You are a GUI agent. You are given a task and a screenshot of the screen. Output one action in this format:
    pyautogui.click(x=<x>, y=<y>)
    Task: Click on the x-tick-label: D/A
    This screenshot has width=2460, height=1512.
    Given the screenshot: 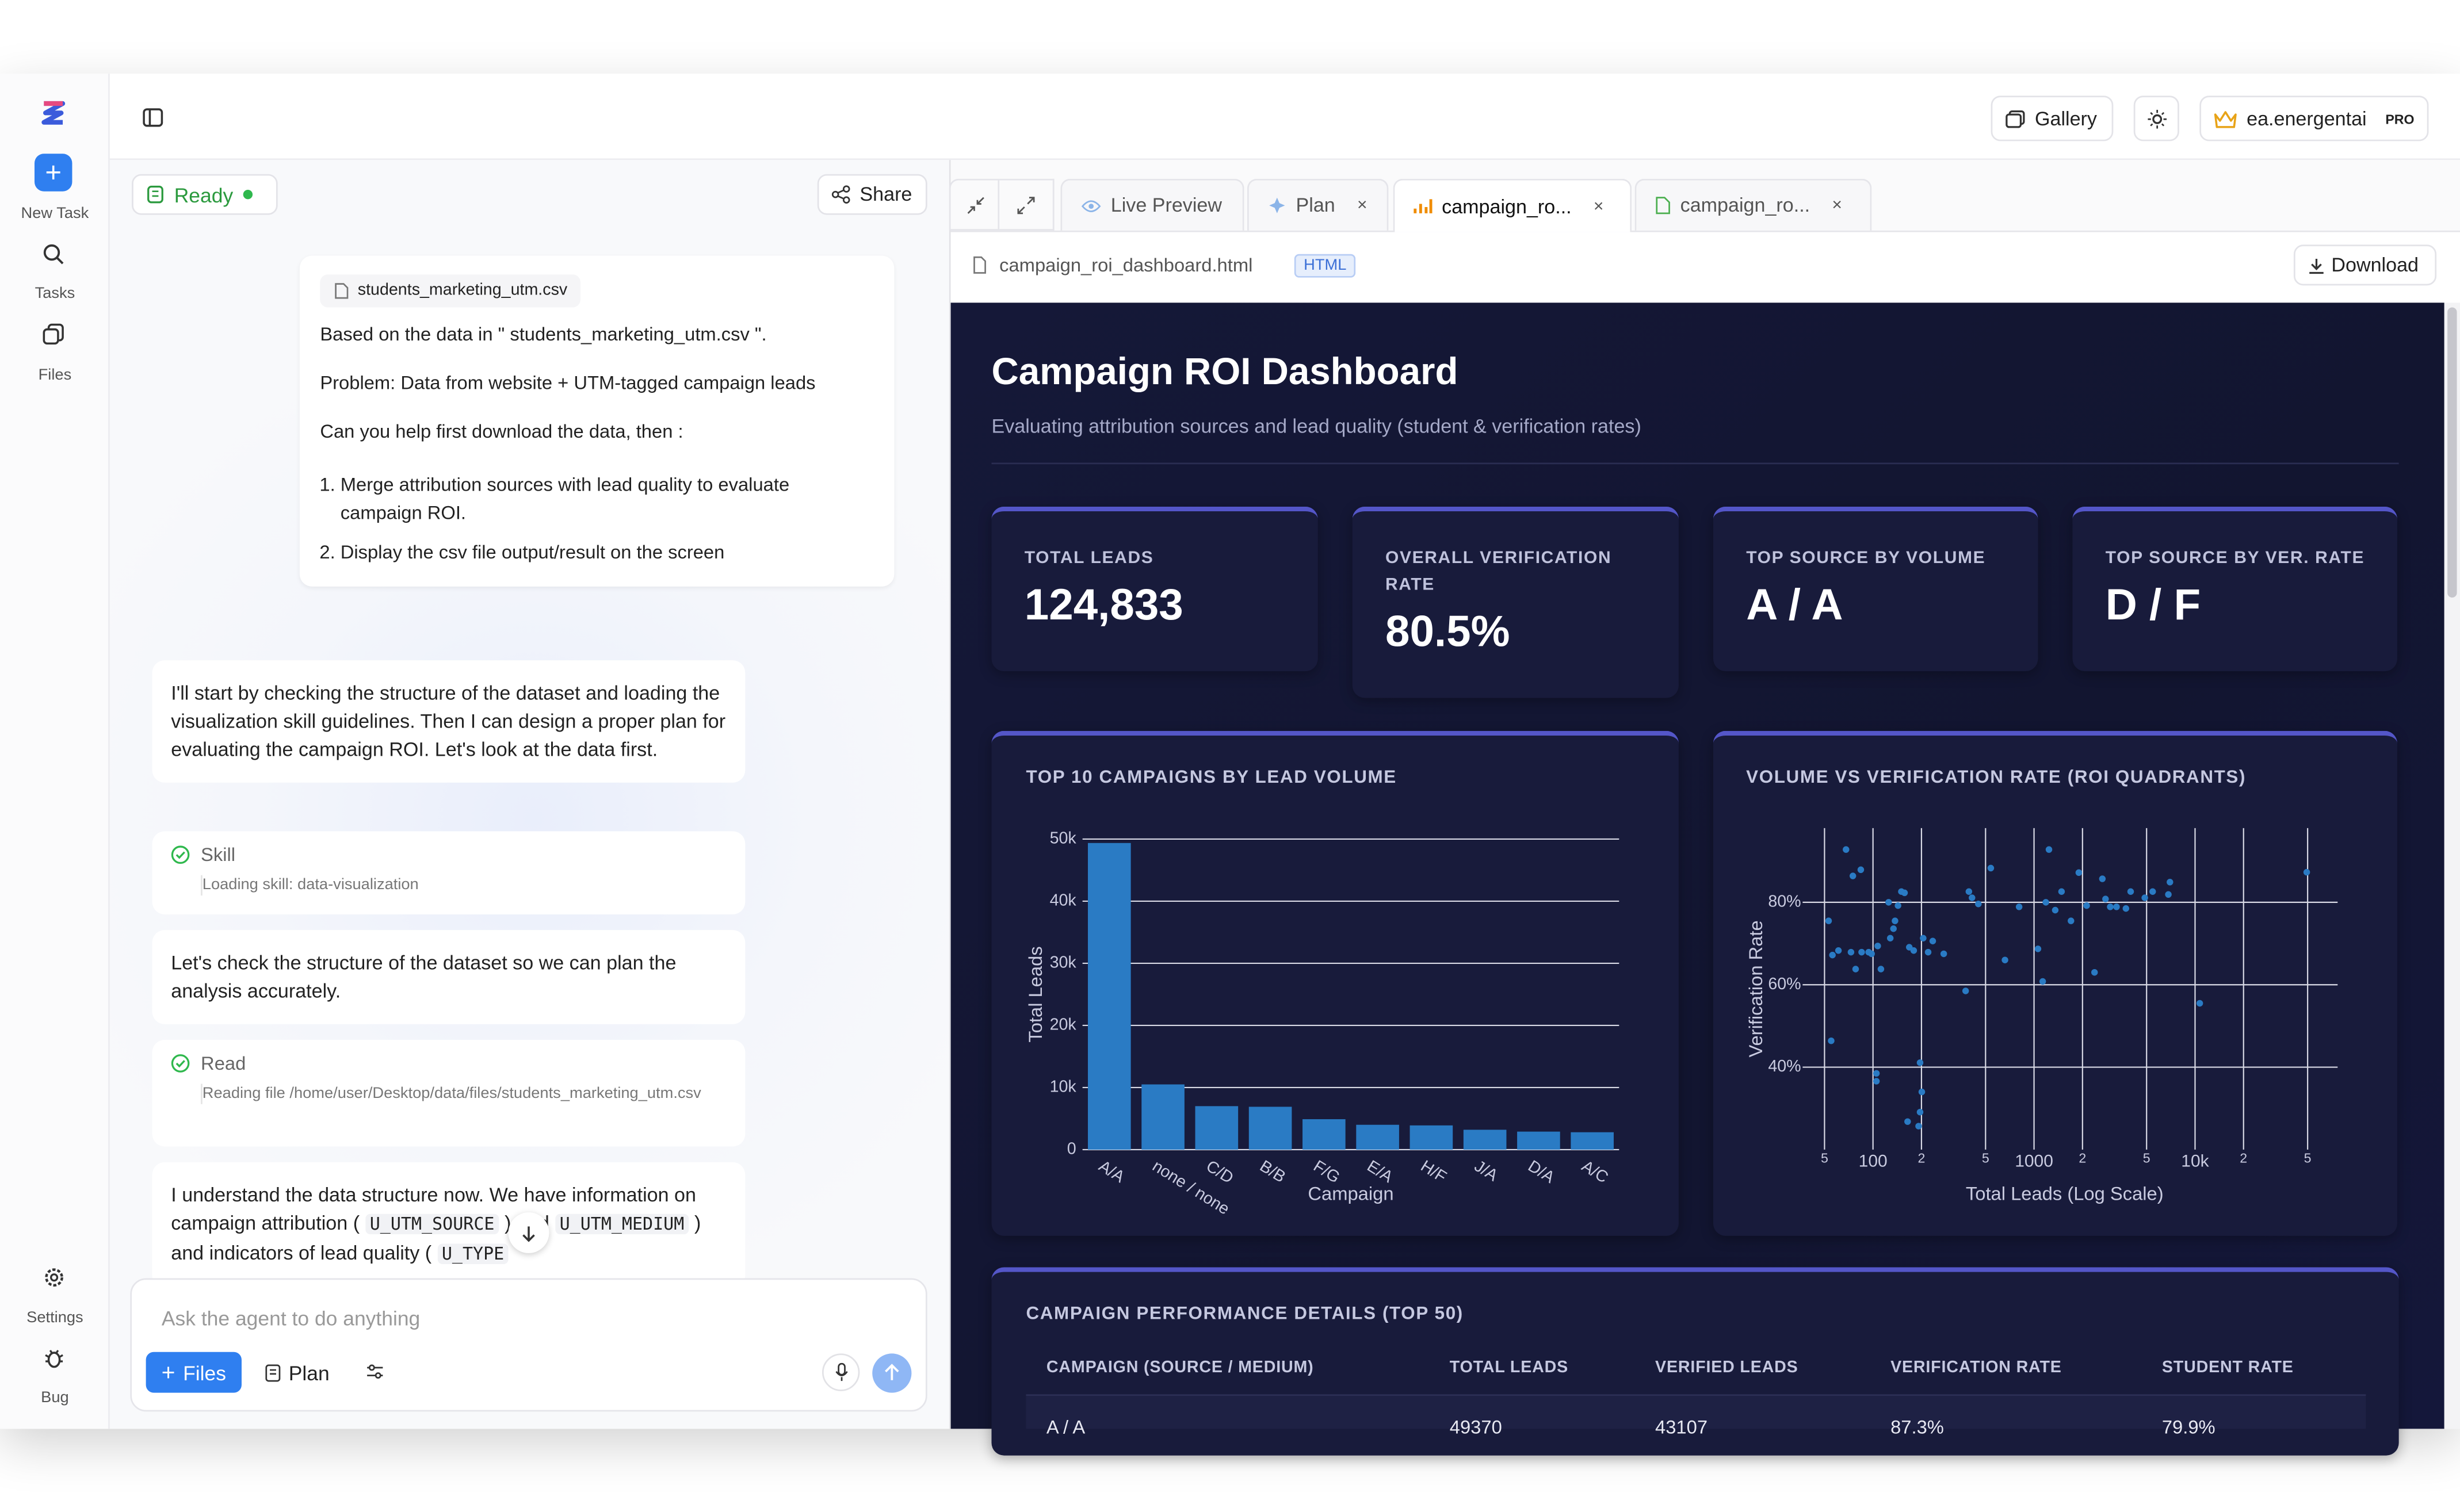 What is the action you would take?
    pyautogui.click(x=1541, y=1172)
    